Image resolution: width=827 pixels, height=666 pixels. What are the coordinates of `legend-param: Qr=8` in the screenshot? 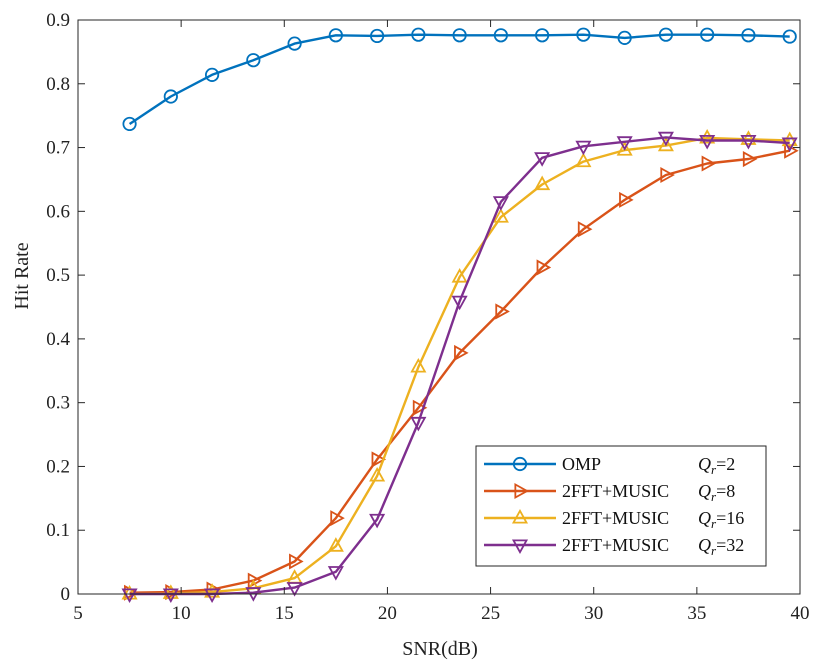 It's located at (716, 492).